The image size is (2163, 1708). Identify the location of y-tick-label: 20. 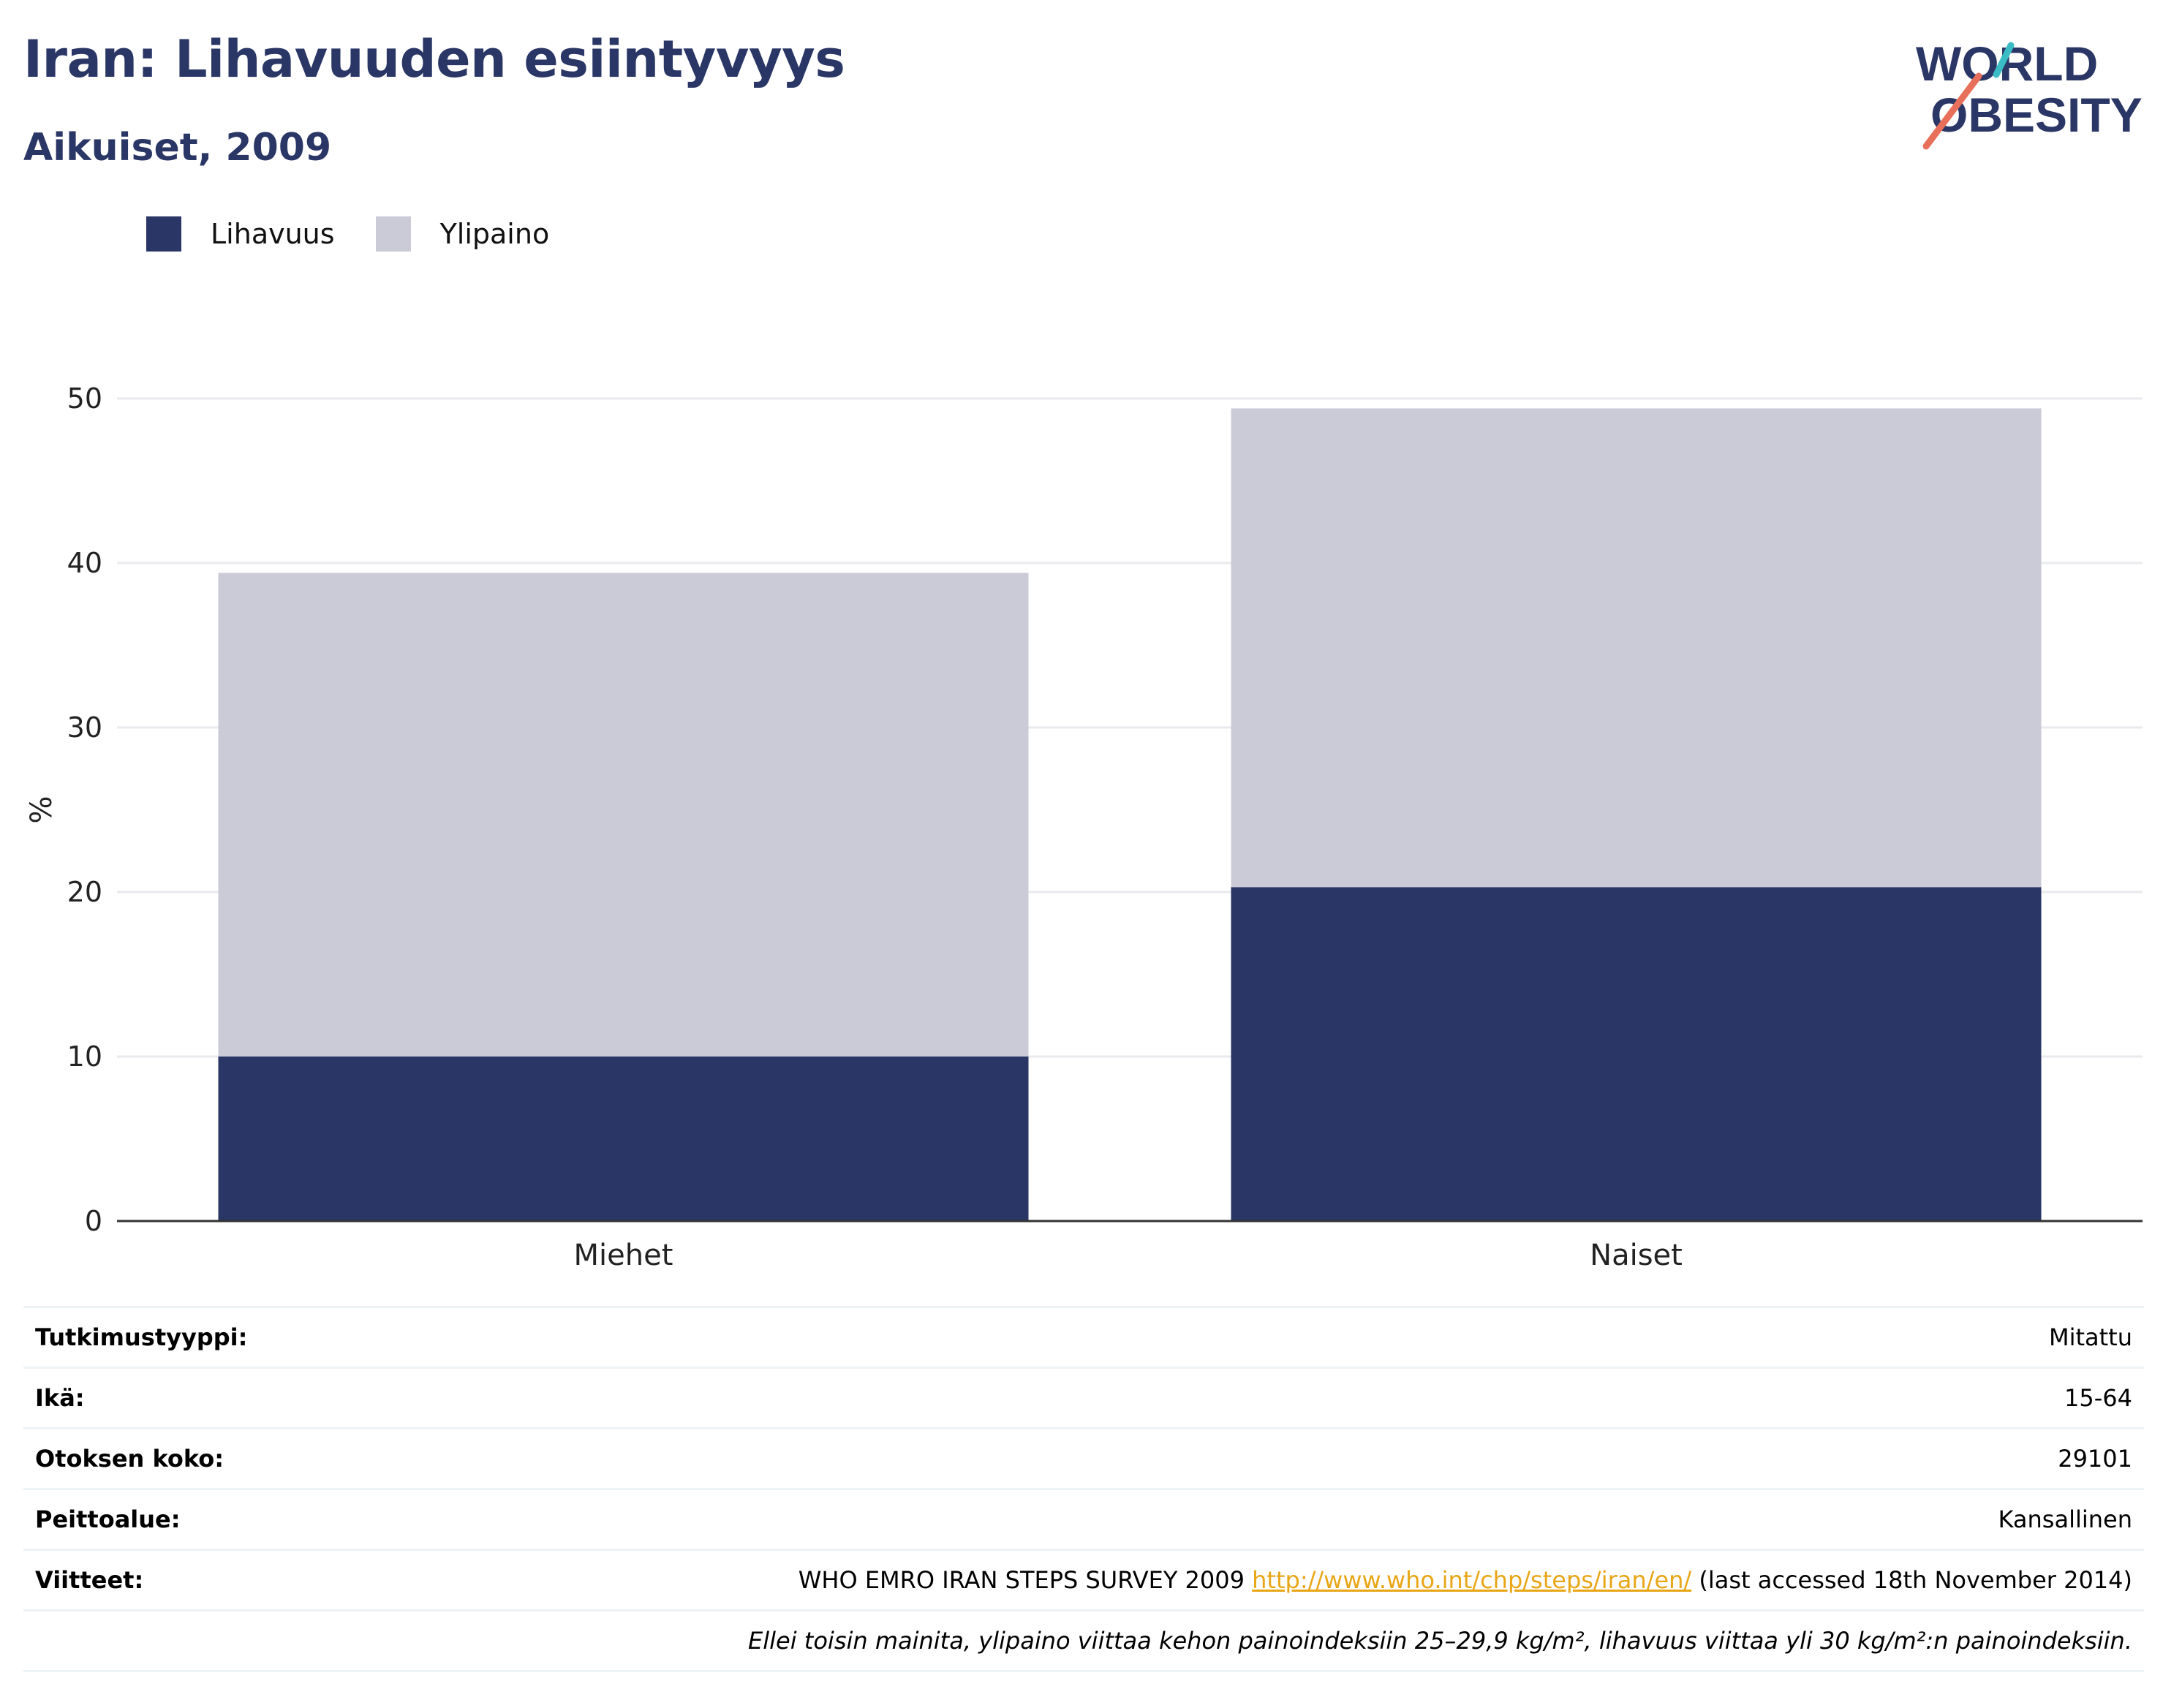
(85, 892).